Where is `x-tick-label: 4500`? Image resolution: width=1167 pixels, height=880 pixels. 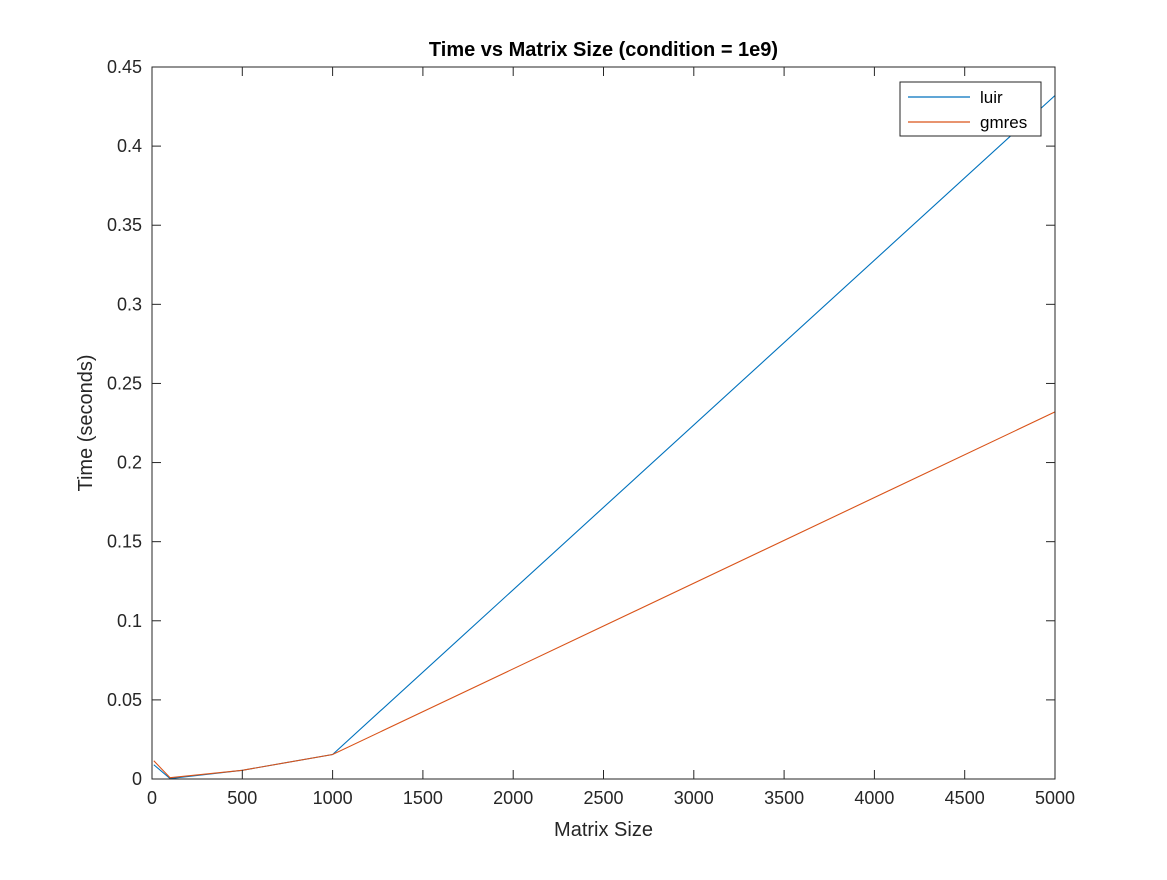
x-tick-label: 4500 is located at coordinates (965, 798).